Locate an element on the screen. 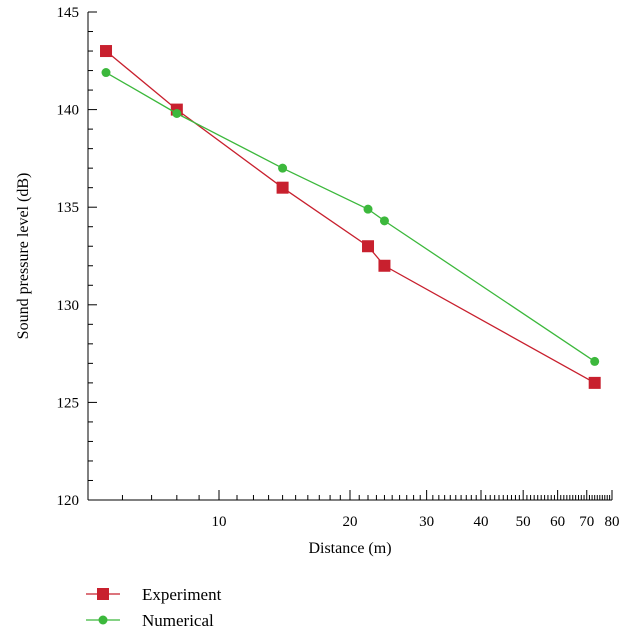 The image size is (631, 631). legend-label-numerical: Numerical is located at coordinates (178, 620).